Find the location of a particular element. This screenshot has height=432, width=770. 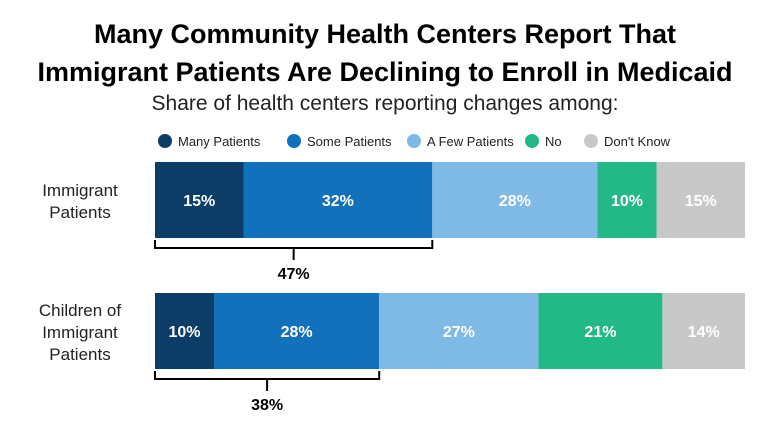

data-label-1-0: 10% is located at coordinates (184, 332).